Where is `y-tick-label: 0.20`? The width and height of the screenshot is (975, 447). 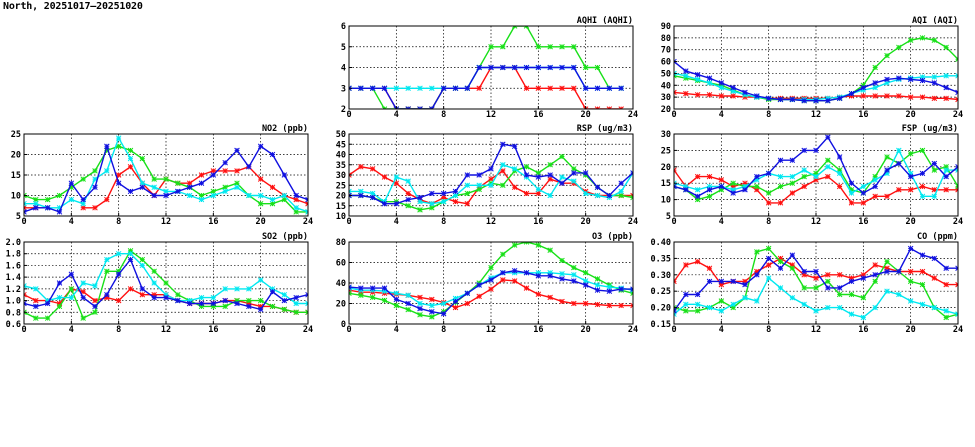
y-tick-label: 0.20 is located at coordinates (661, 309).